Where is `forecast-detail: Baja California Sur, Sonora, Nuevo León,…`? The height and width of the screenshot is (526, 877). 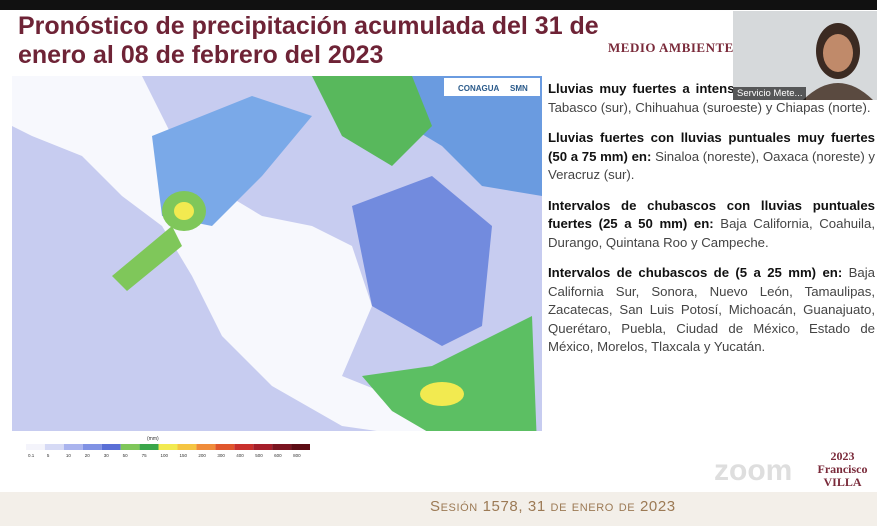 forecast-detail: Baja California Sur, Sonora, Nuevo León,… is located at coordinates (712, 309).